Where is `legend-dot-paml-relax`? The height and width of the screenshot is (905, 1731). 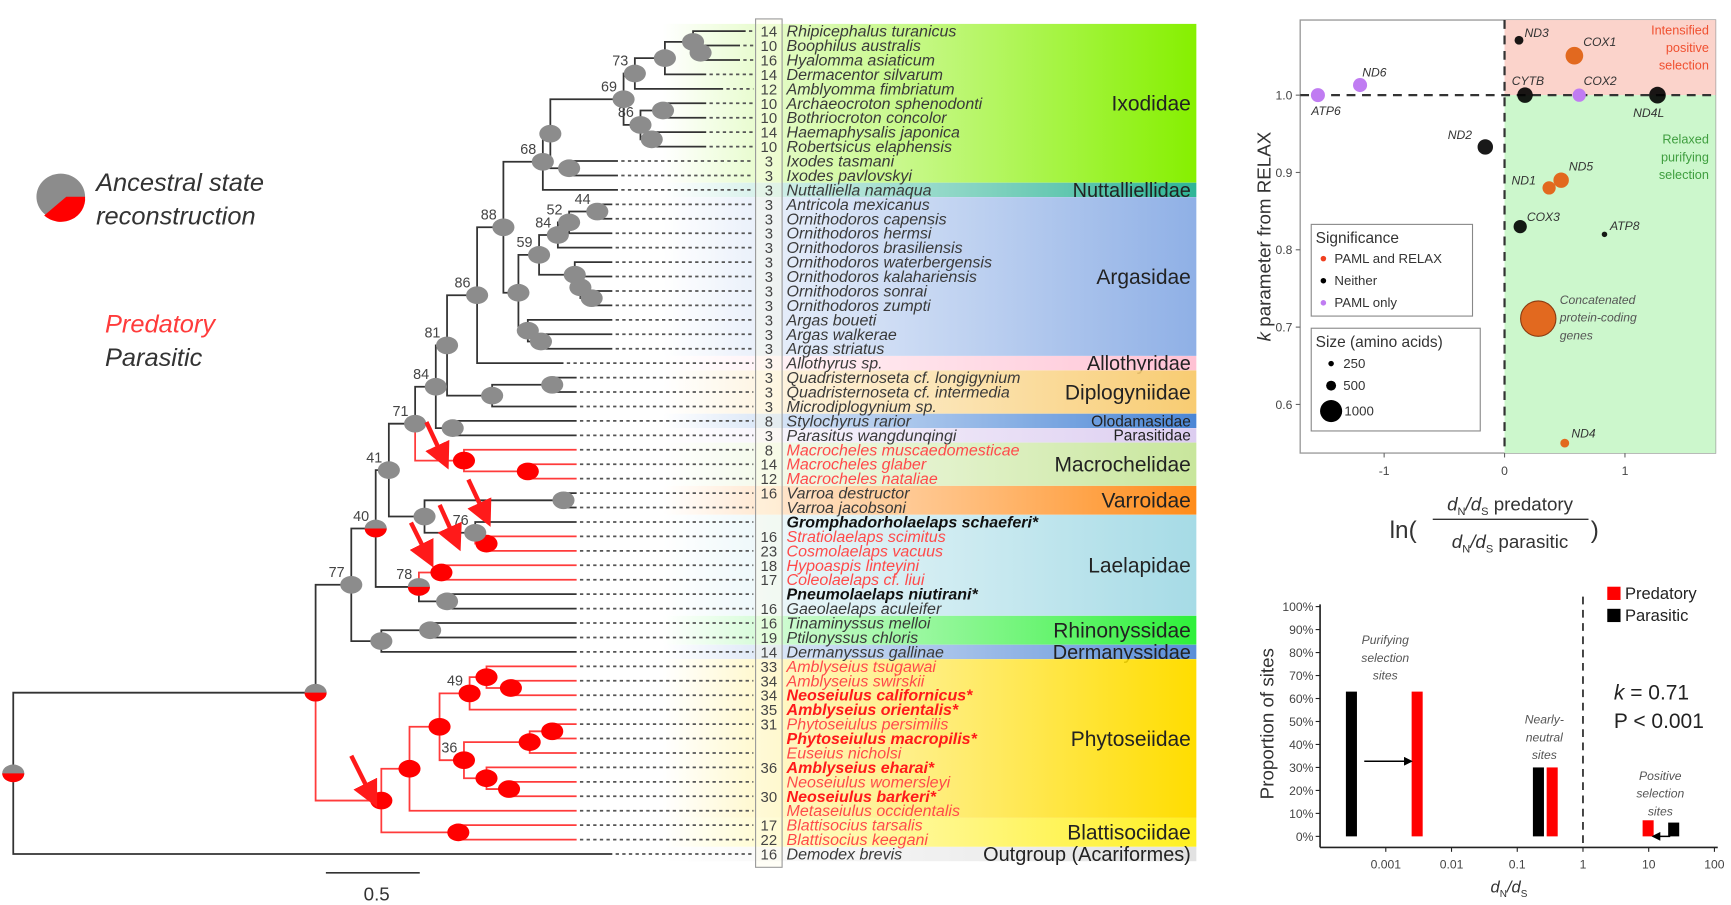 legend-dot-paml-relax is located at coordinates (1323, 258).